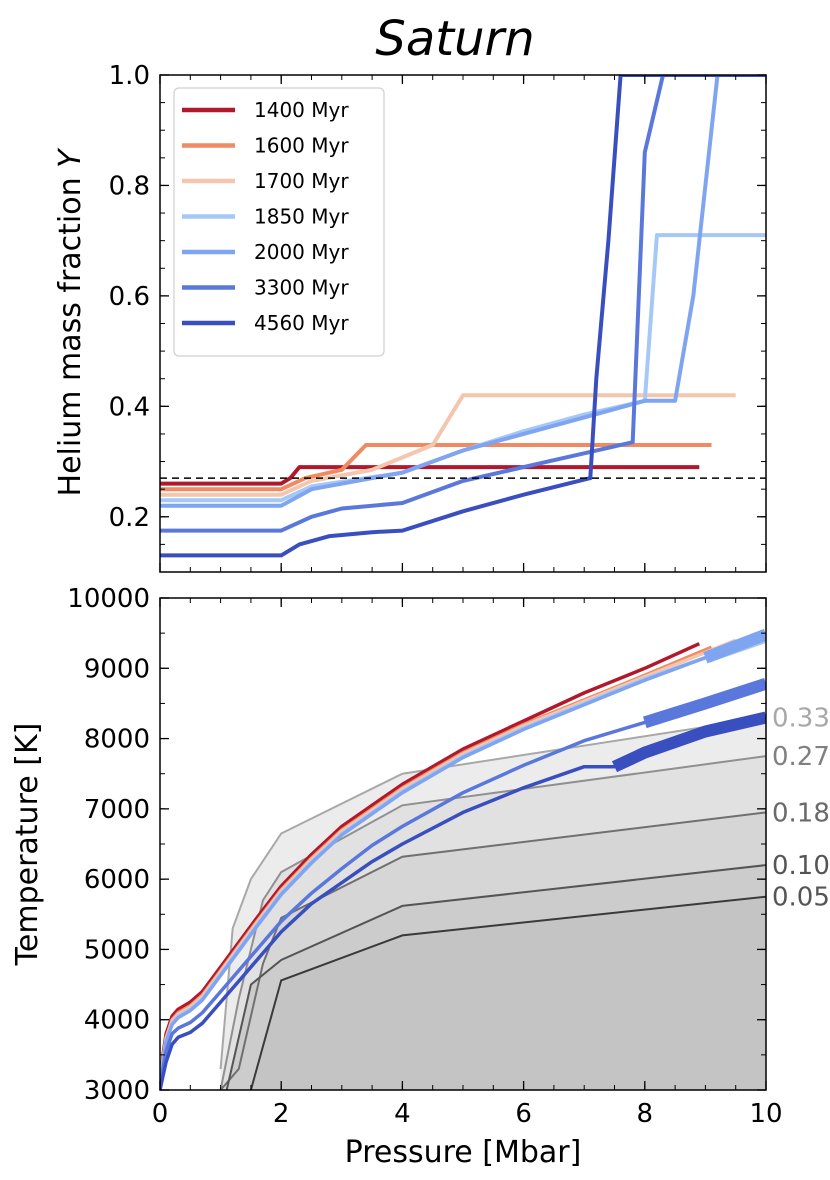  What do you see at coordinates (117, 1021) in the screenshot?
I see `bottom-ytick-label-1: 4000` at bounding box center [117, 1021].